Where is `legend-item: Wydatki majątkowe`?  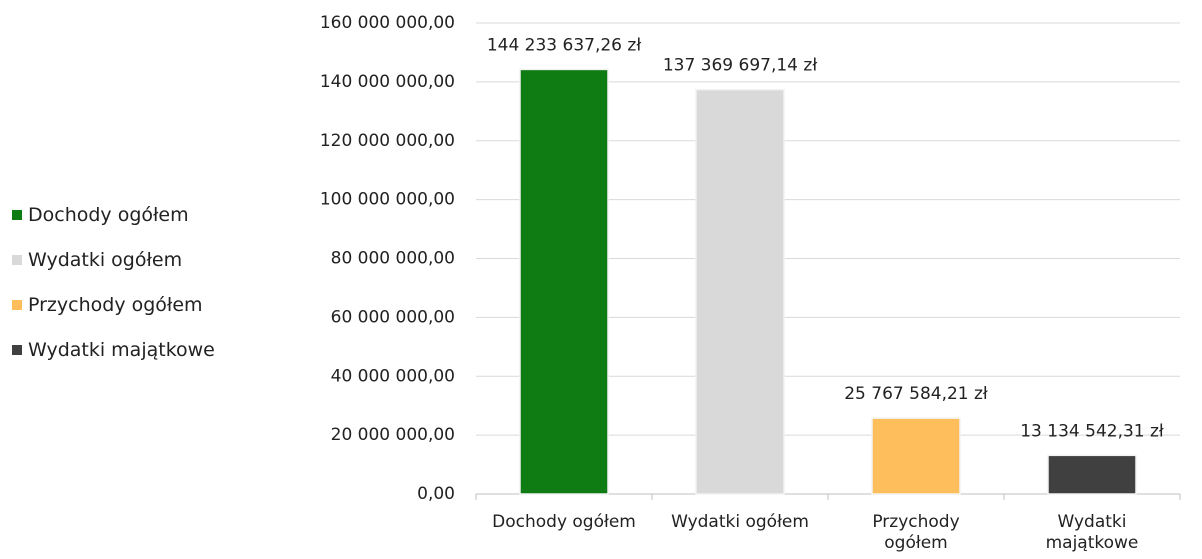 legend-item: Wydatki majątkowe is located at coordinates (113, 350).